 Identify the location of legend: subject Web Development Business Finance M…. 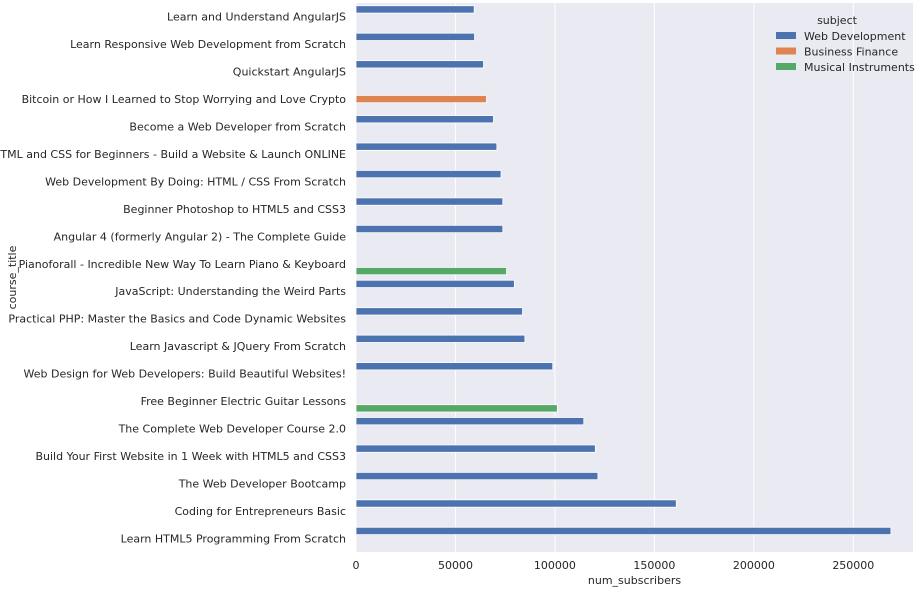
(845, 44).